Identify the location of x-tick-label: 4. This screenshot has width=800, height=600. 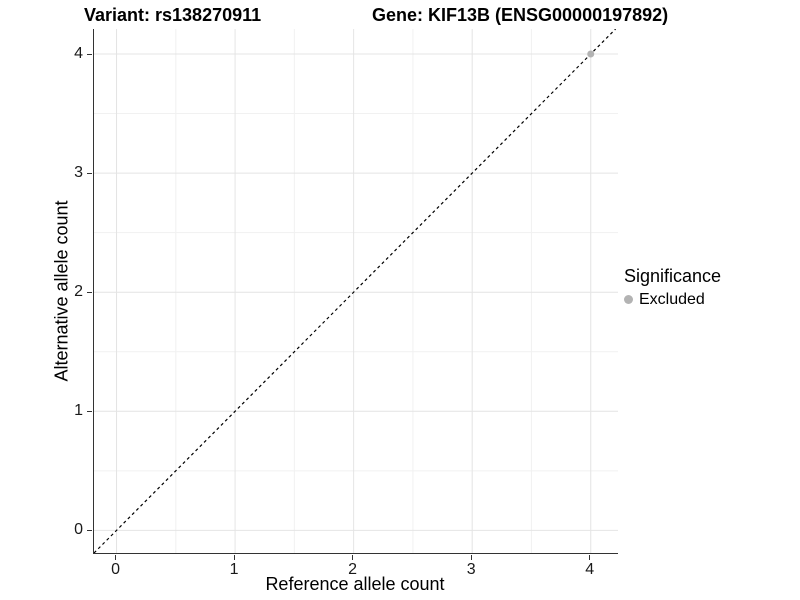
(590, 569).